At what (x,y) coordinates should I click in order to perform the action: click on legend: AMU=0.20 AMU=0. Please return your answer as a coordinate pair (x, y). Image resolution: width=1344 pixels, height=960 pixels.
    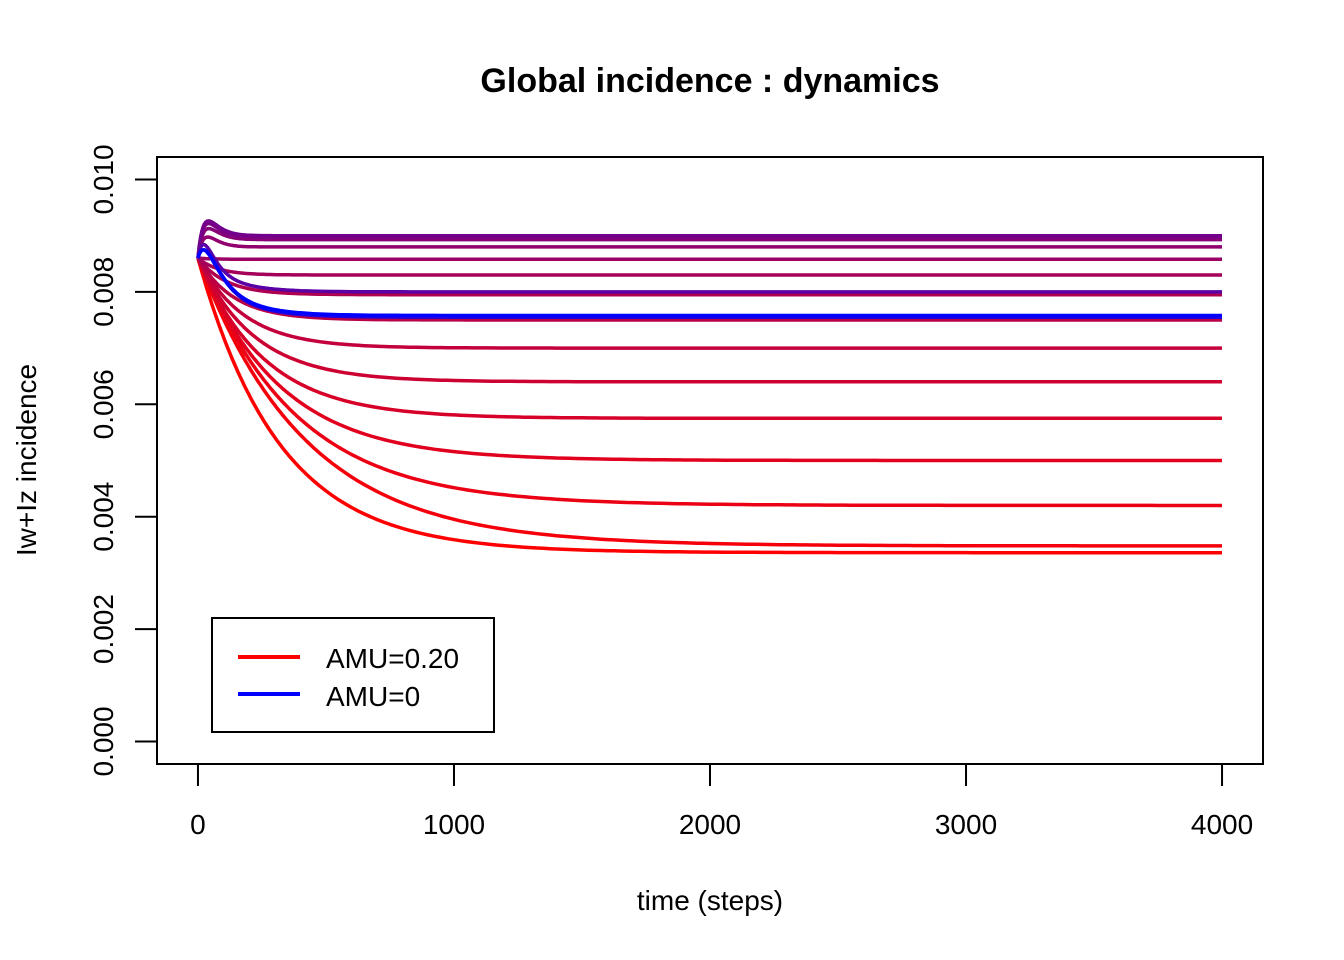
    Looking at the image, I should click on (353, 675).